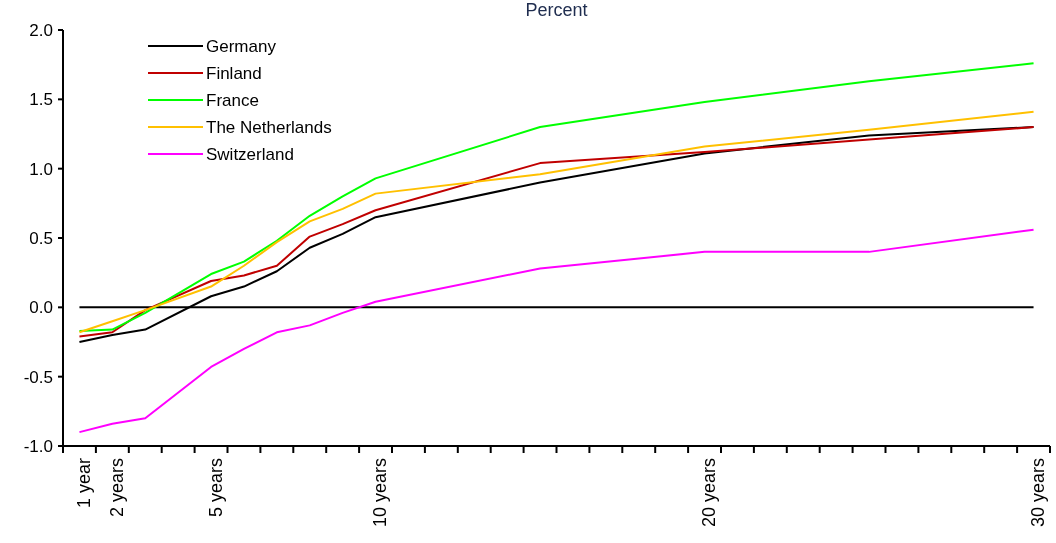 The image size is (1056, 543). What do you see at coordinates (241, 46) in the screenshot?
I see `legend-label: Germany` at bounding box center [241, 46].